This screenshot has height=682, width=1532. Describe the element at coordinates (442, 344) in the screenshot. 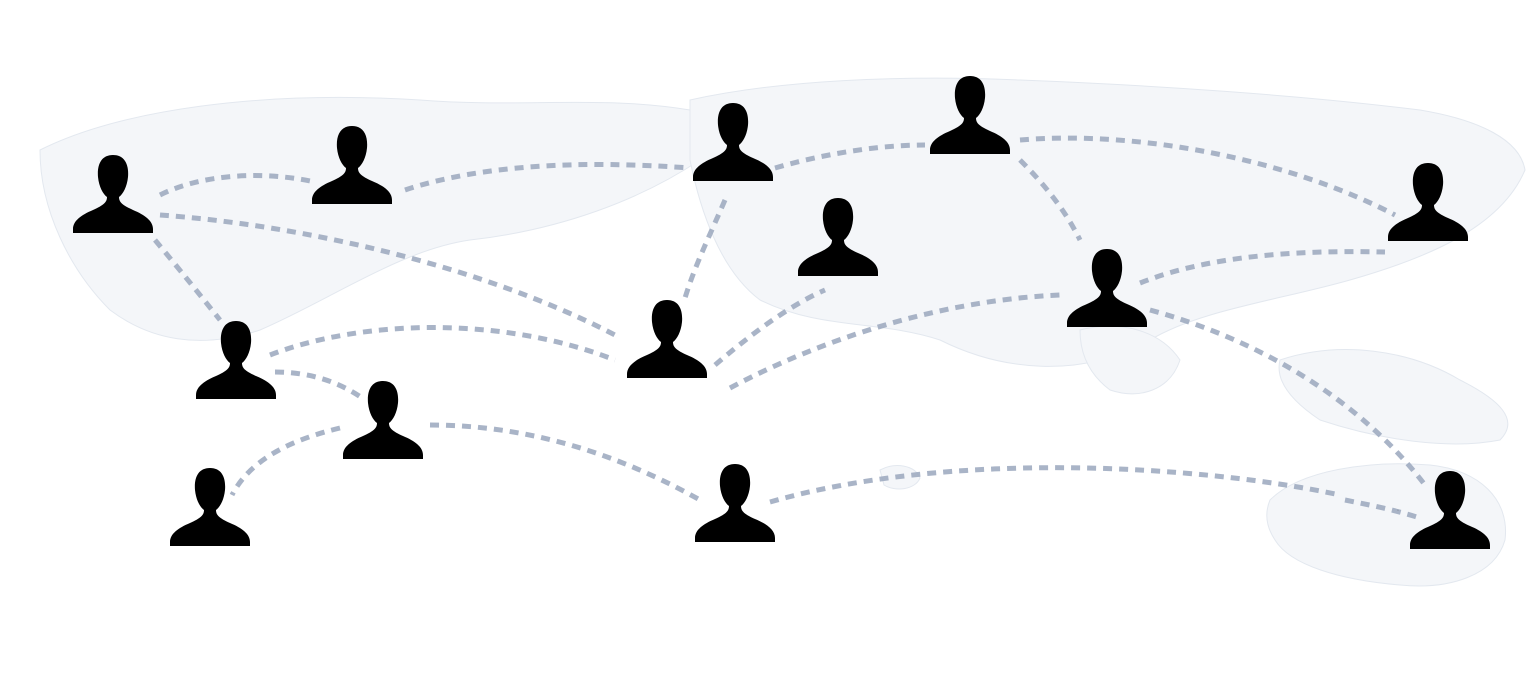

I see `connection-p8-p6` at that location.